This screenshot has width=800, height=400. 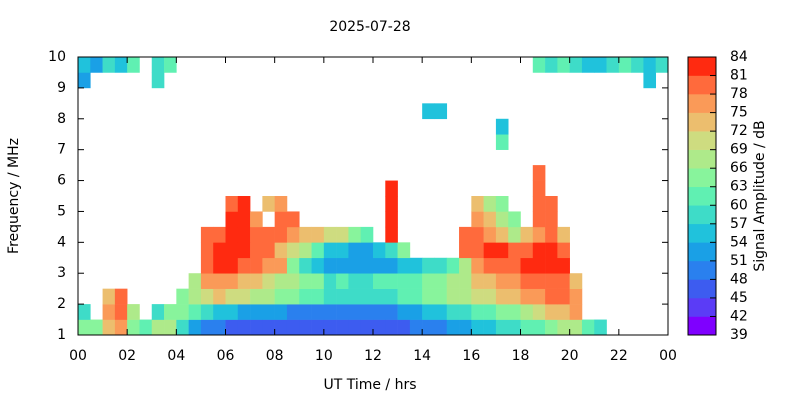 What do you see at coordinates (61, 119) in the screenshot?
I see `y-tick-label: 8` at bounding box center [61, 119].